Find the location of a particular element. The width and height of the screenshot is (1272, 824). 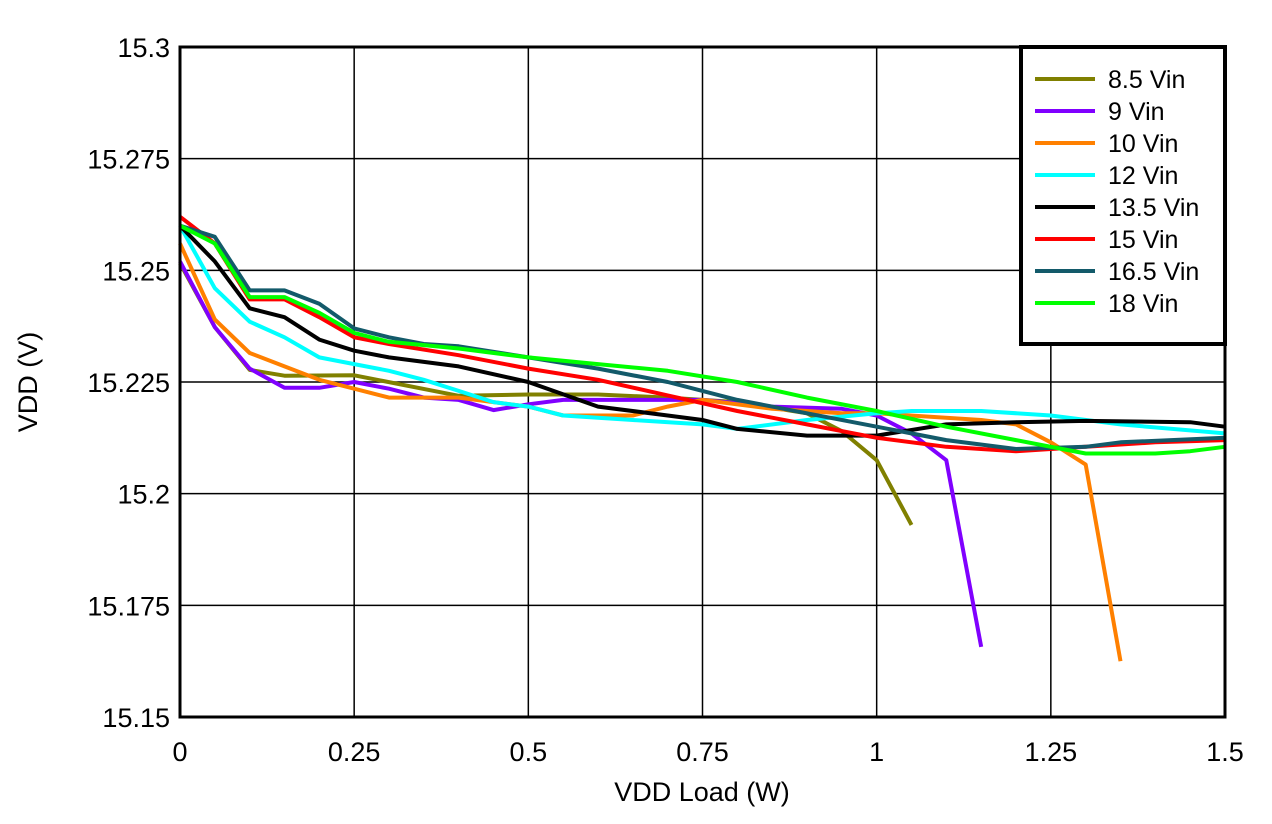

legend-box is located at coordinates (1123, 195).